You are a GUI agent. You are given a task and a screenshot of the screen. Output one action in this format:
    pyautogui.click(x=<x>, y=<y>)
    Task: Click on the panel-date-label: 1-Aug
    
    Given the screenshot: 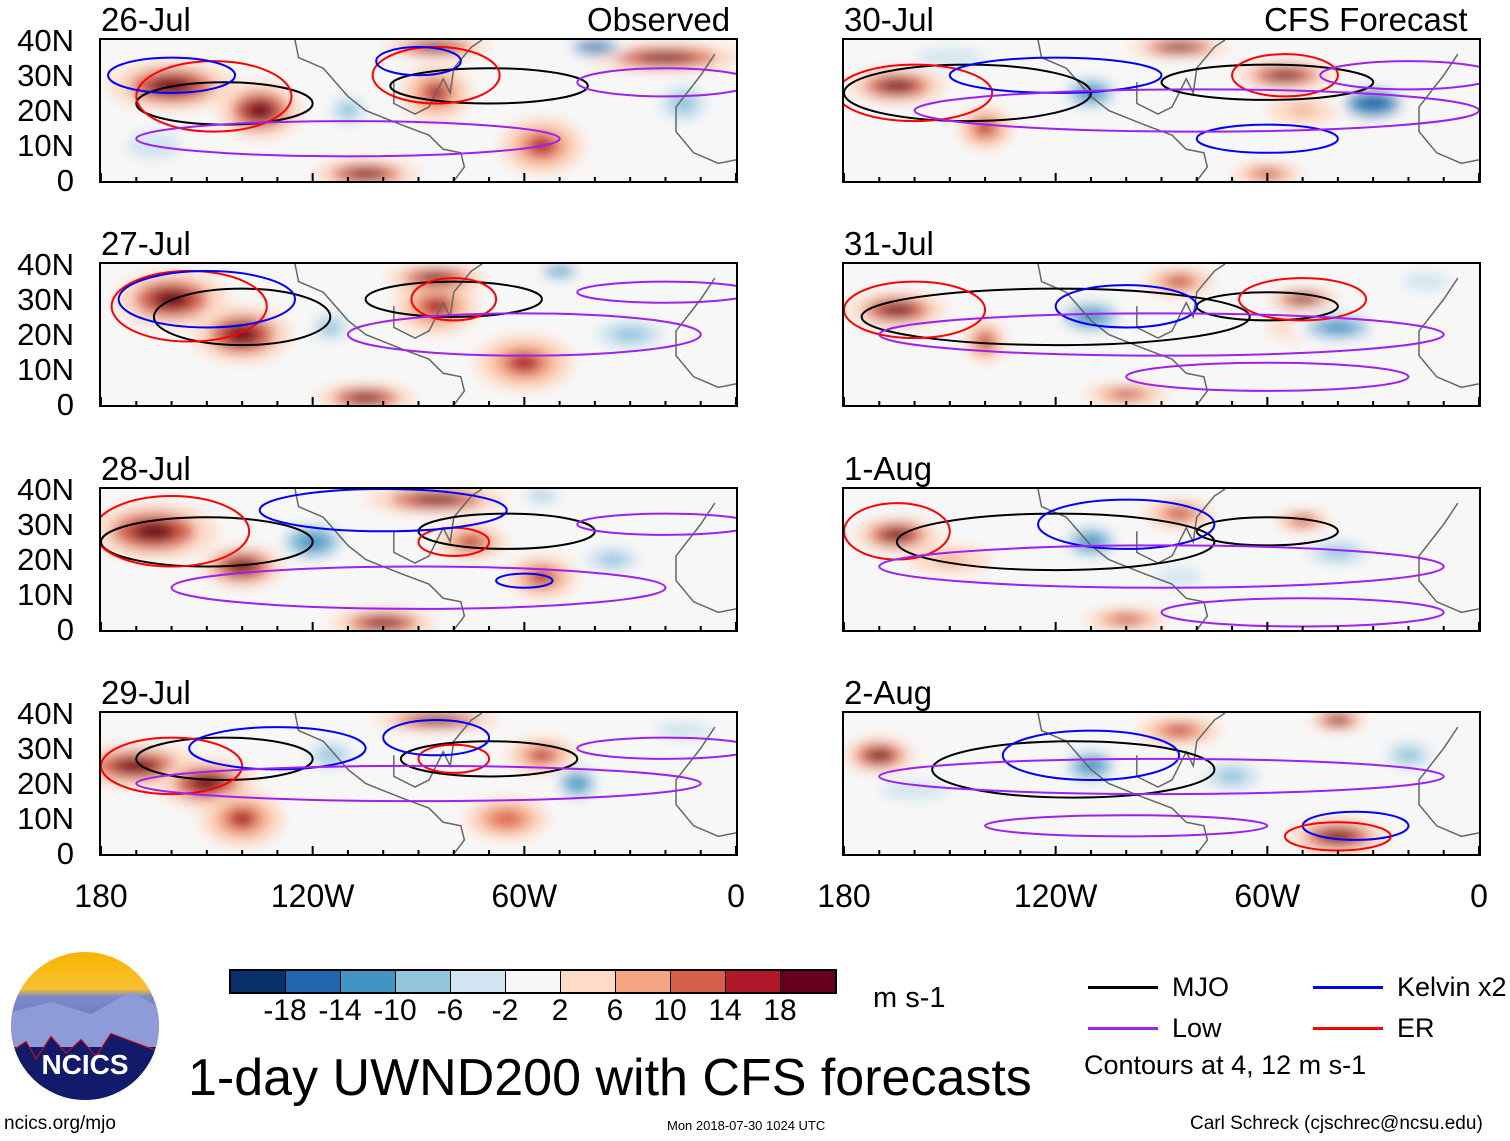 What is the action you would take?
    pyautogui.click(x=888, y=468)
    